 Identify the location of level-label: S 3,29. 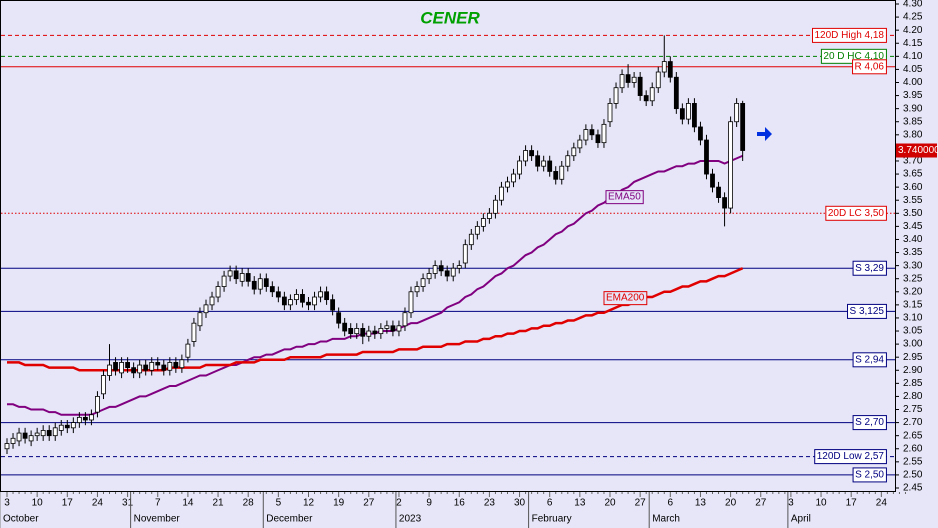
(869, 268).